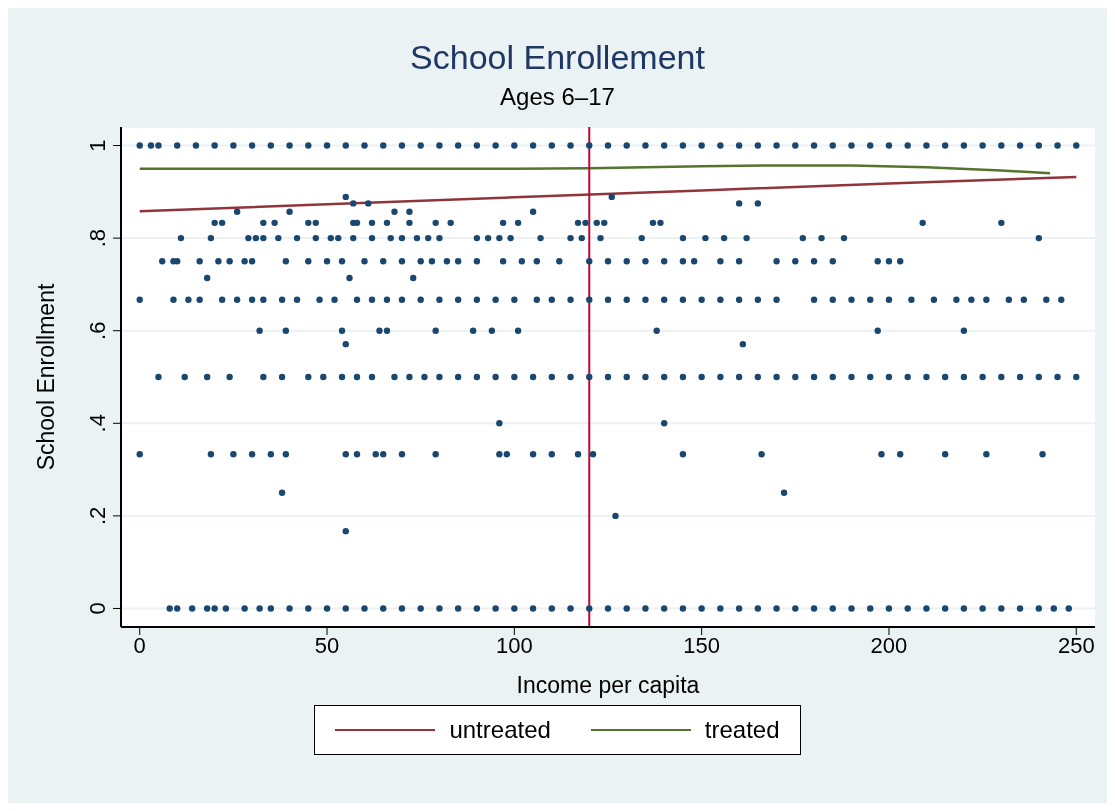  I want to click on x-tick-label: 50, so click(327, 645).